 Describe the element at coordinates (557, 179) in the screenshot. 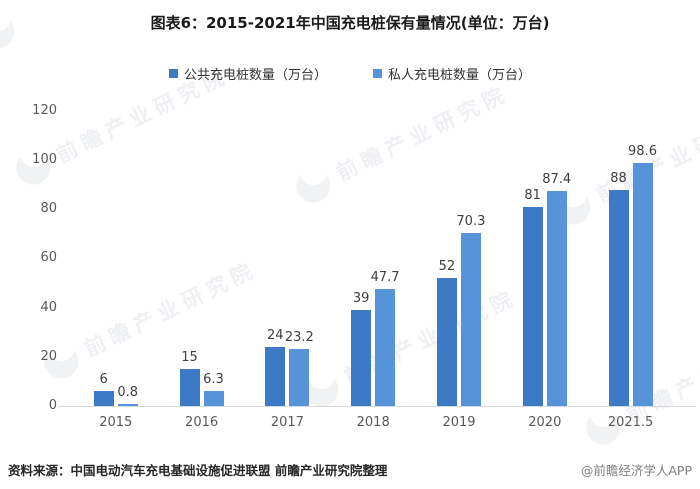

I see `bar-value-label: 87.4` at that location.